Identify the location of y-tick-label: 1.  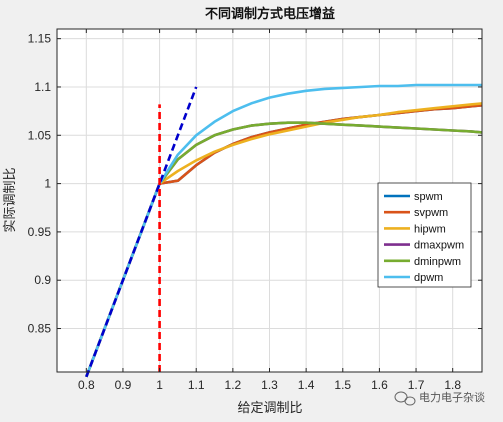
(47, 184).